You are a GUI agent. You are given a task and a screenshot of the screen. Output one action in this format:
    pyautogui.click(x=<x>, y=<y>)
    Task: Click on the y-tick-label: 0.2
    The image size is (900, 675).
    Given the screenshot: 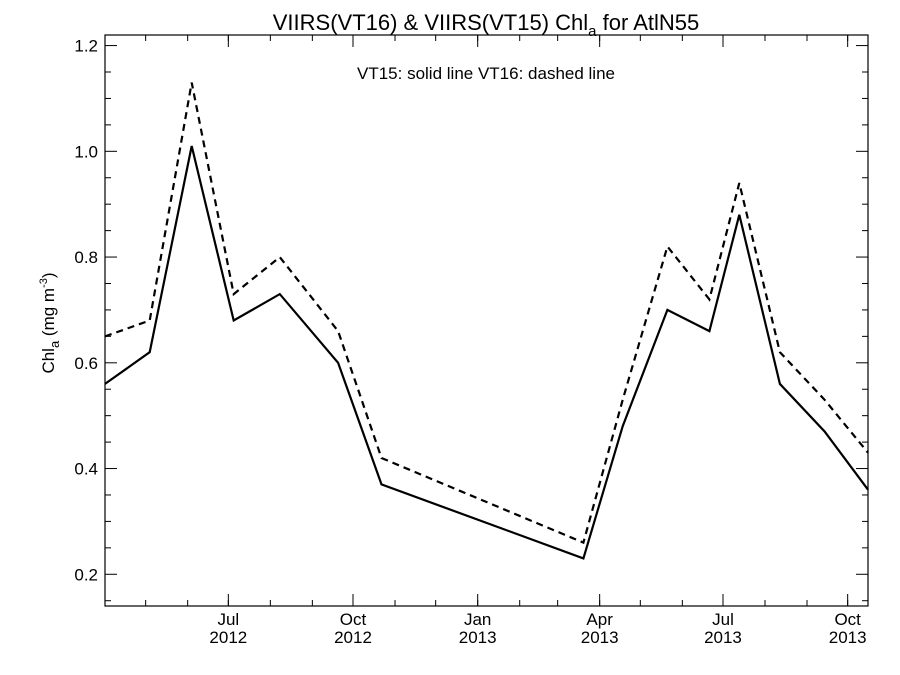 What is the action you would take?
    pyautogui.click(x=86, y=574)
    